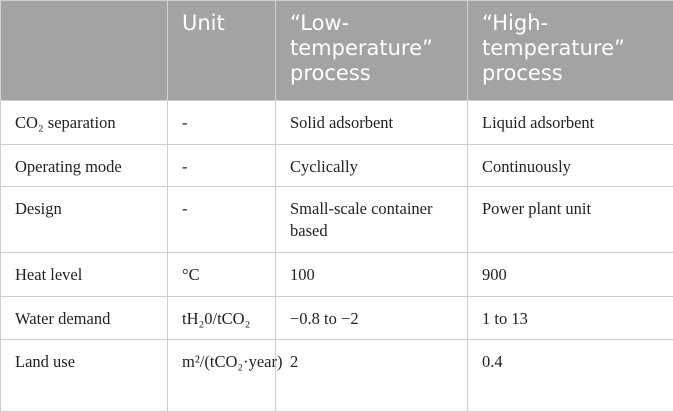 The image size is (673, 412). I want to click on row-label: Design, so click(84, 219).